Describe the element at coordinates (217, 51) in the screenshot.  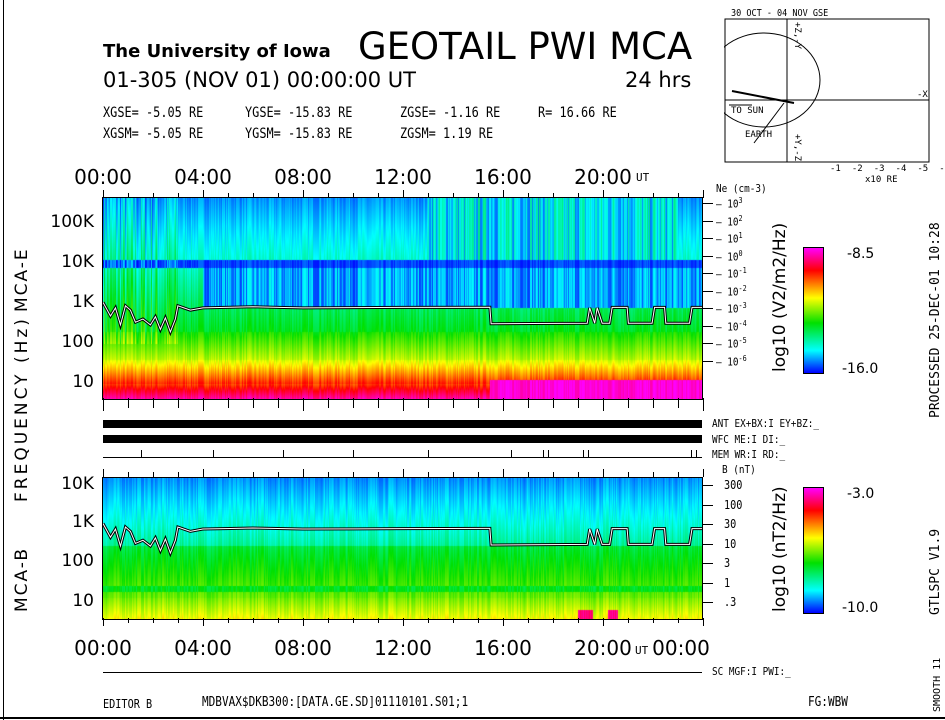
I see `institution: The University of Iowa` at that location.